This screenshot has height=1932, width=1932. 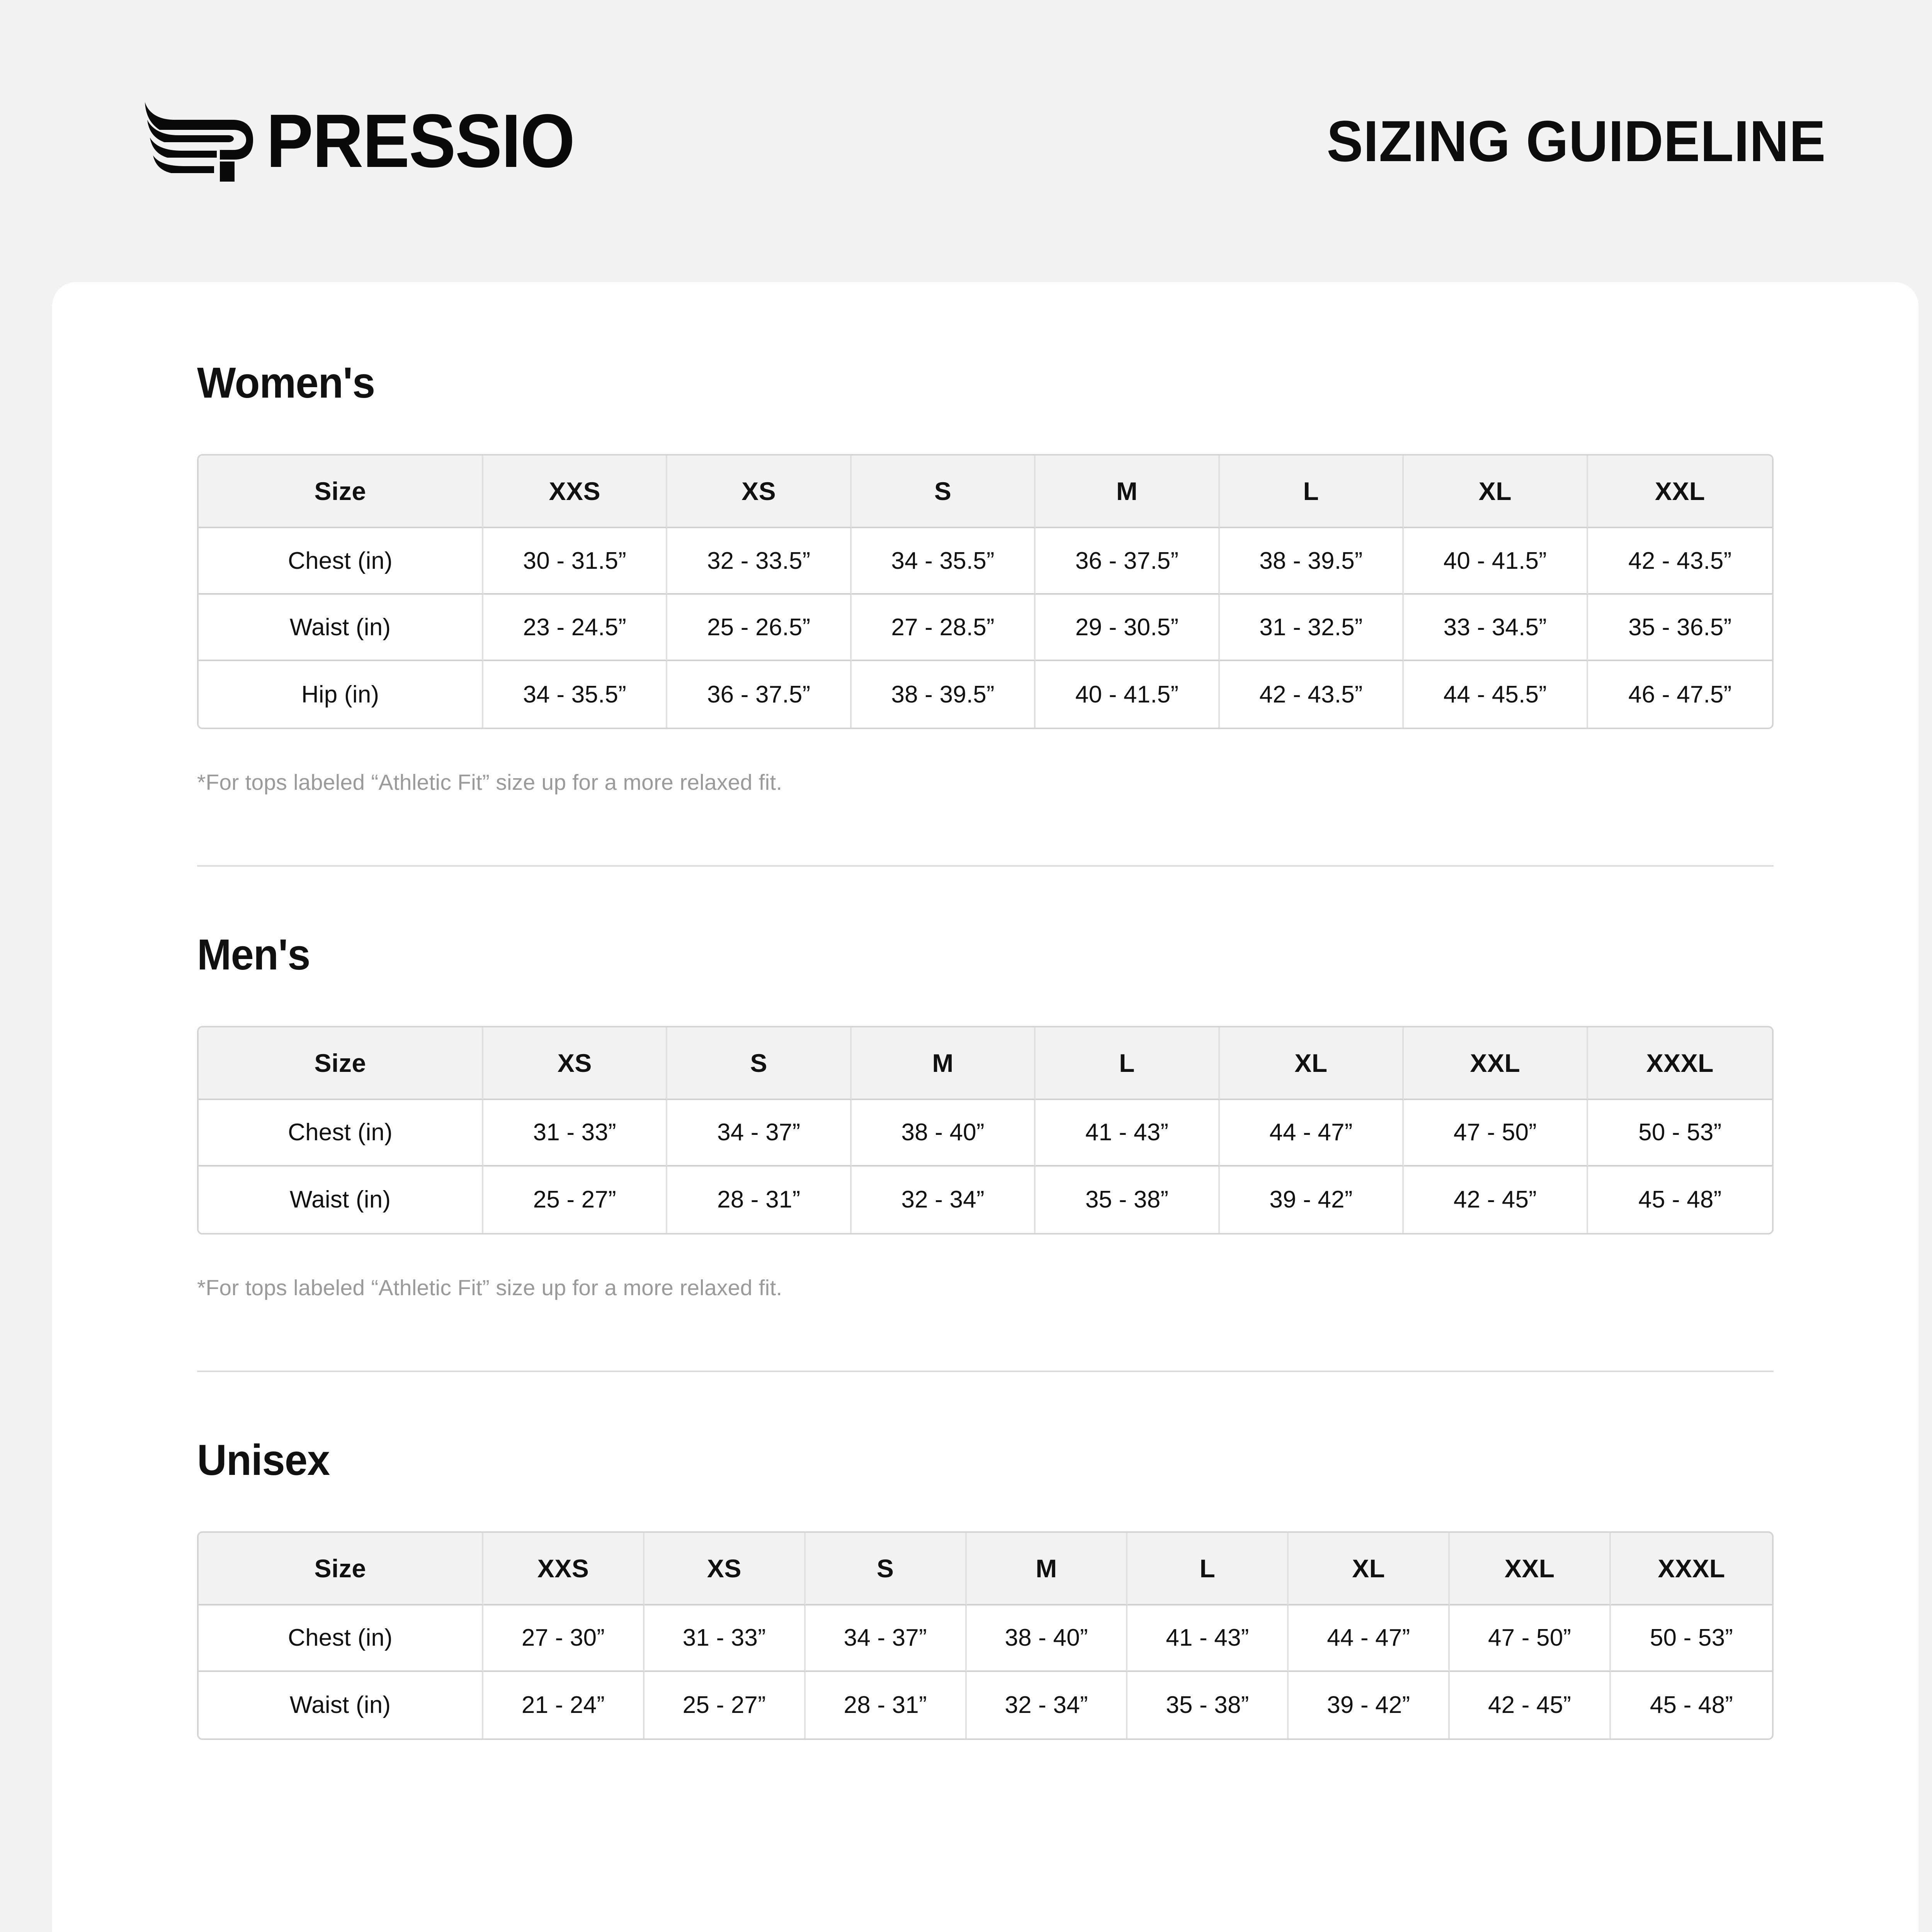 I want to click on size-table-unisex: Size XXS XS S M L XL XXL XXXL Chest (in), so click(x=985, y=1636).